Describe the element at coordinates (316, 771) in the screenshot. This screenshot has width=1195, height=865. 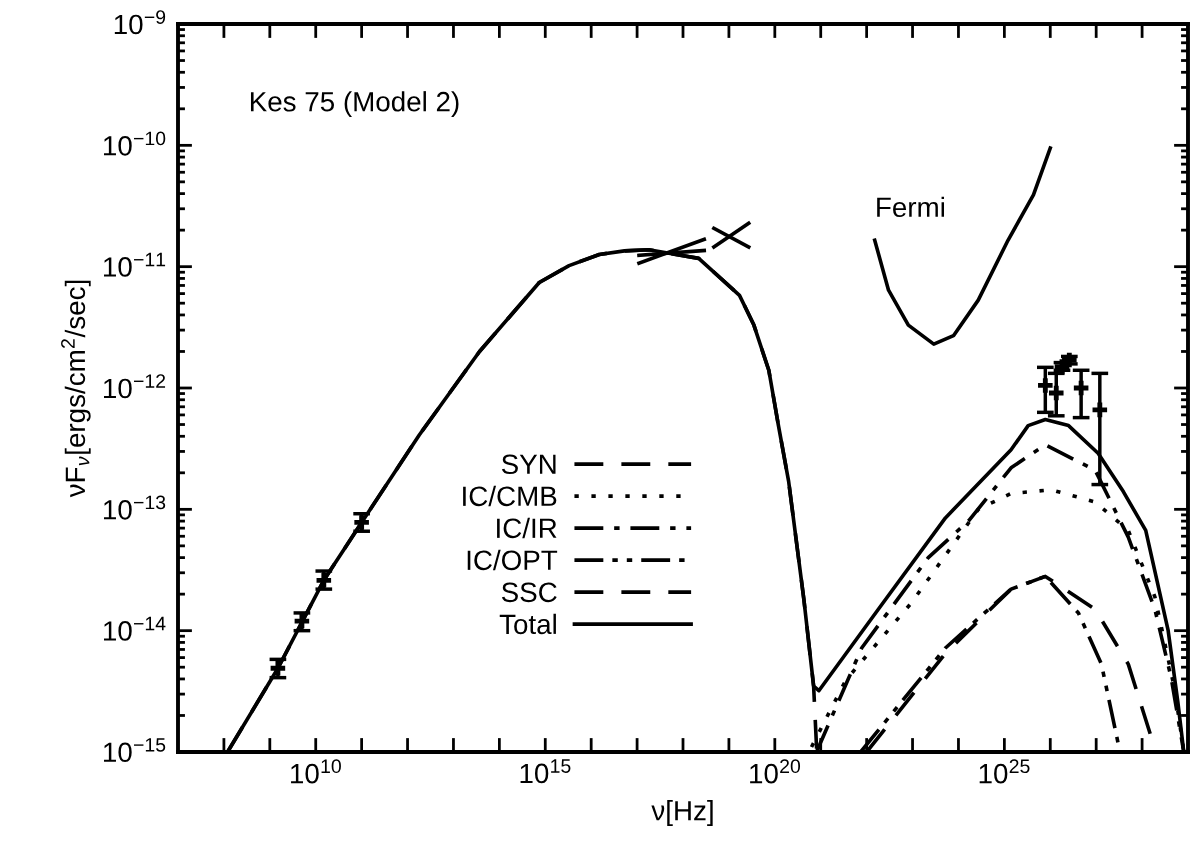
I see `x-tick-label: 10$^{10}$` at that location.